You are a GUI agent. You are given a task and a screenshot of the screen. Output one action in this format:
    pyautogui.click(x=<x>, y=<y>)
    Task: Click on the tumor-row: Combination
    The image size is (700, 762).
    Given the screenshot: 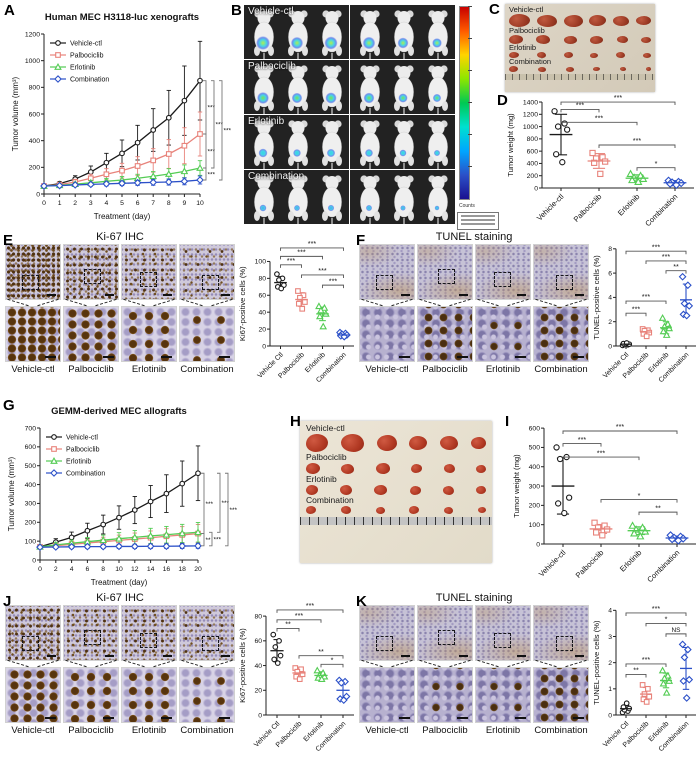 What is the action you would take?
    pyautogui.click(x=580, y=65)
    